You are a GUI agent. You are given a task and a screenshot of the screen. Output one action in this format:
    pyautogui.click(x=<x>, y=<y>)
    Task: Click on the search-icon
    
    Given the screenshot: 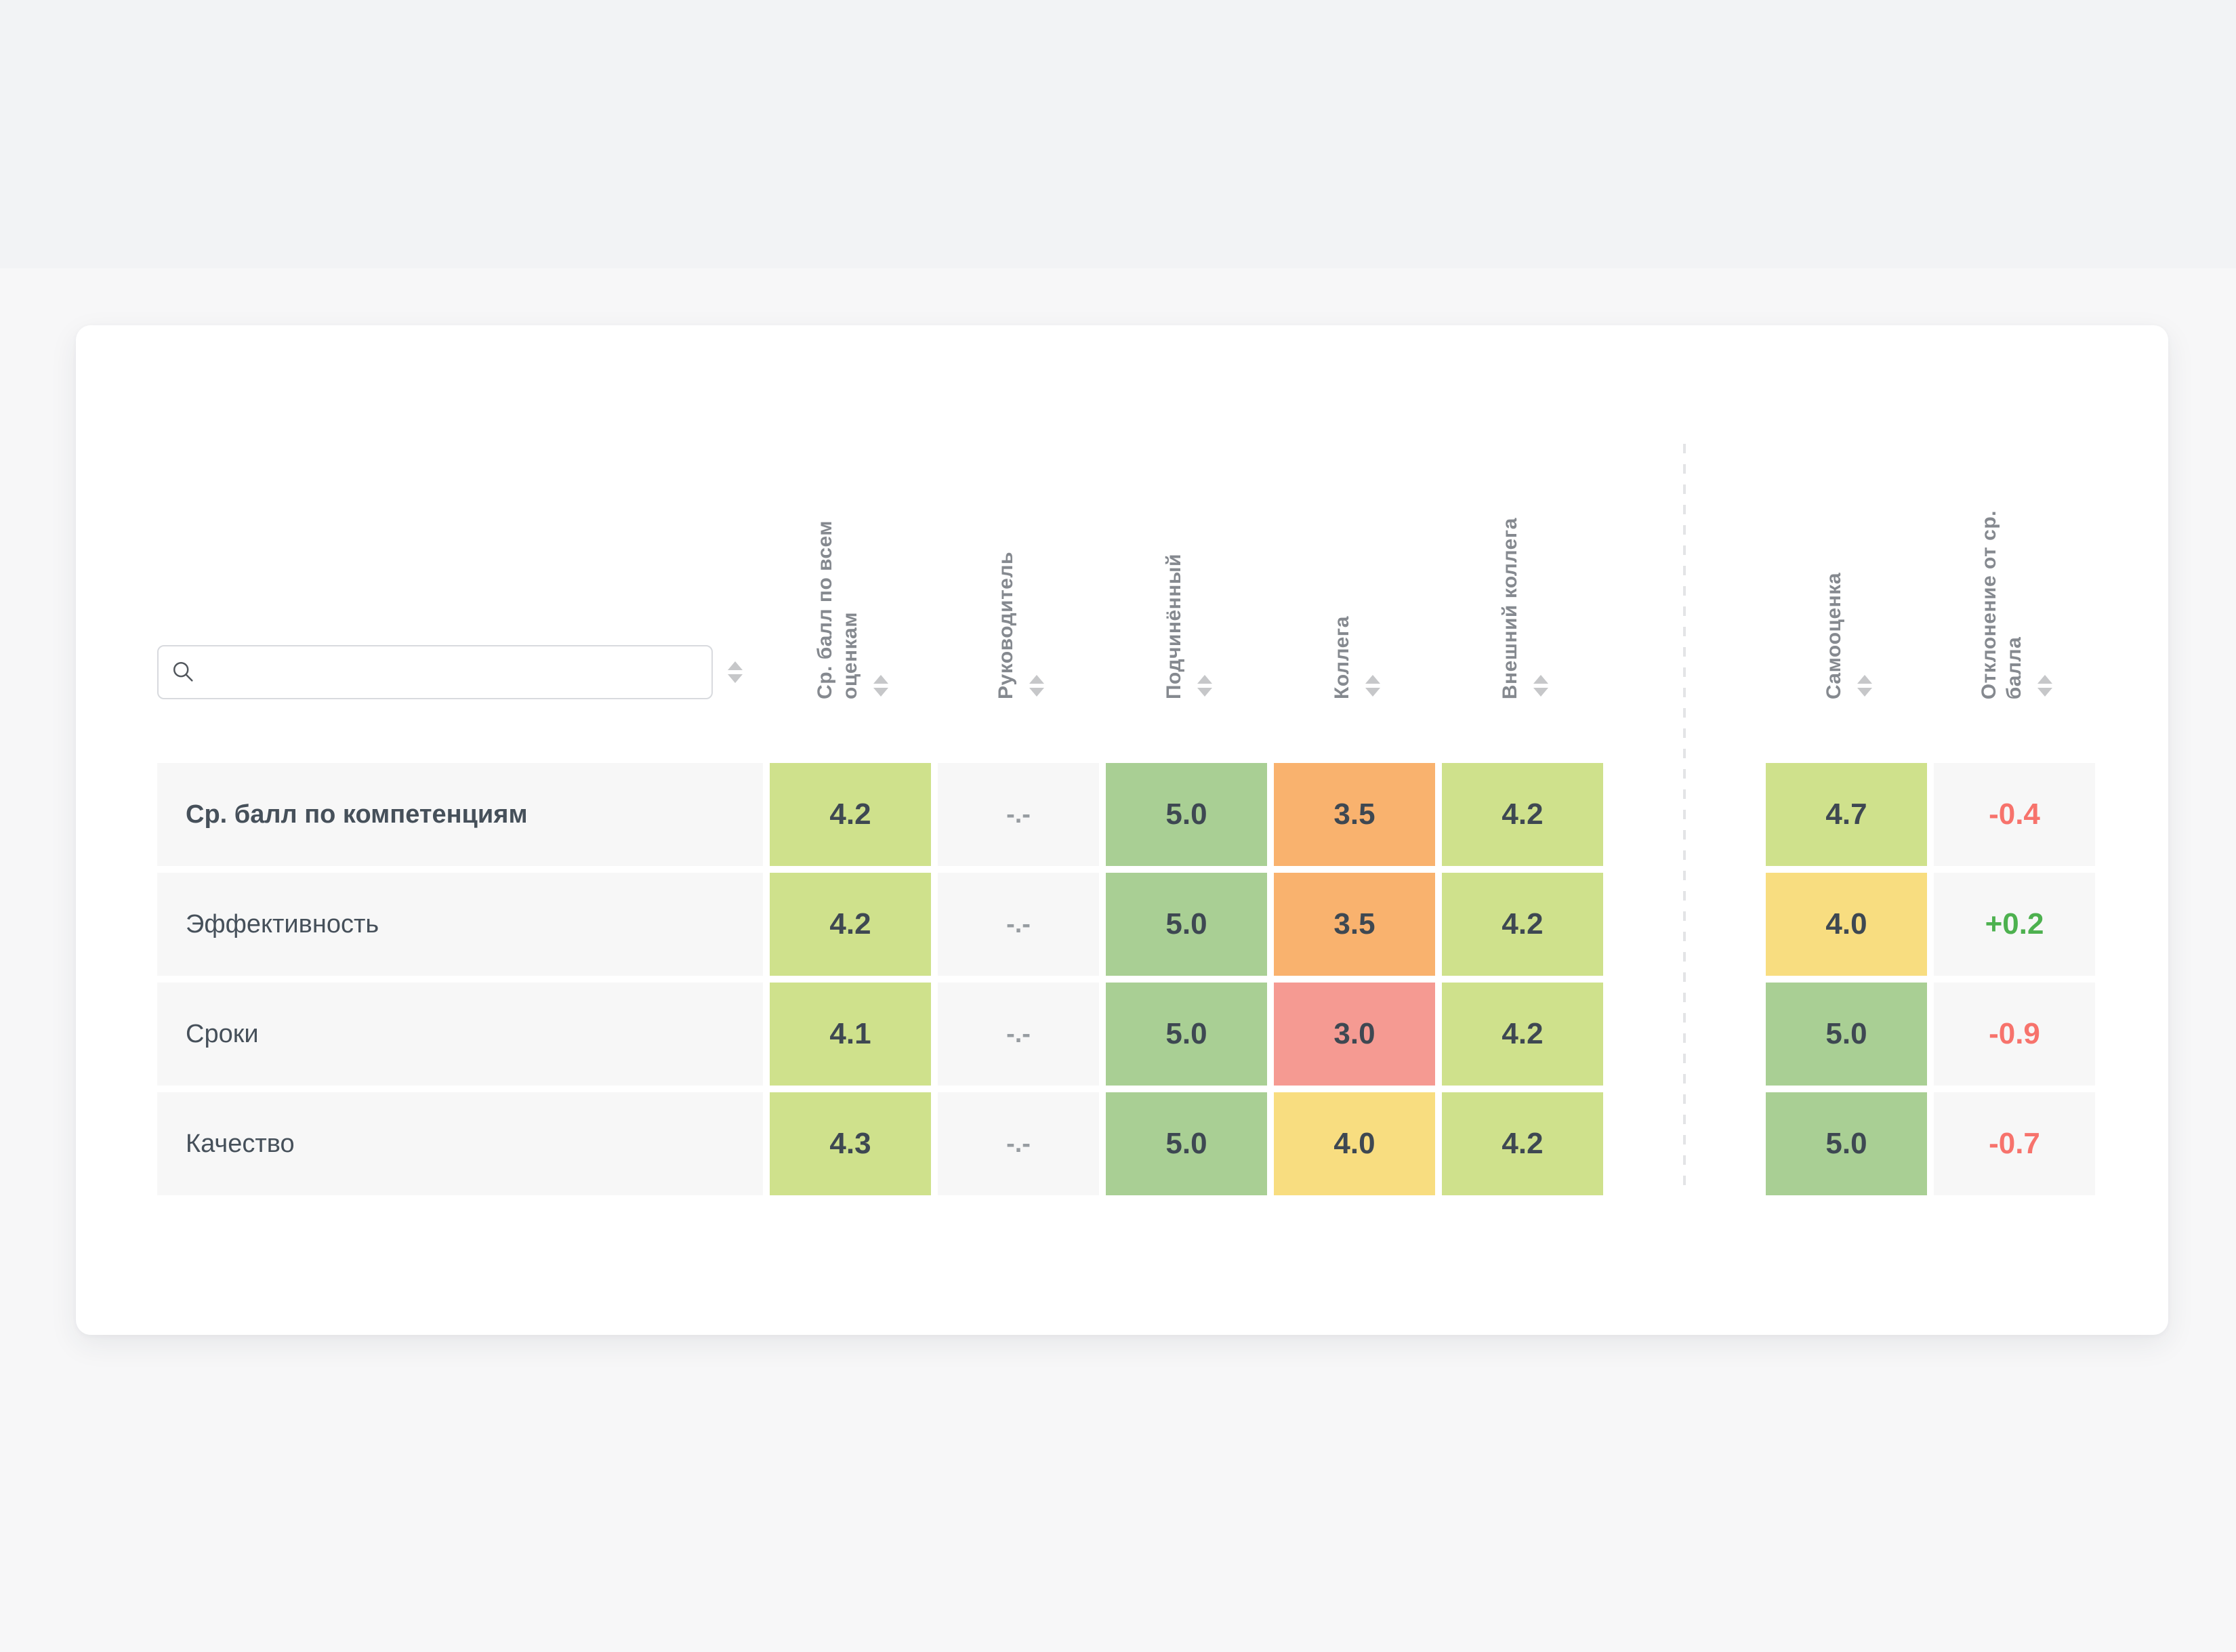 What is the action you would take?
    pyautogui.click(x=183, y=671)
    